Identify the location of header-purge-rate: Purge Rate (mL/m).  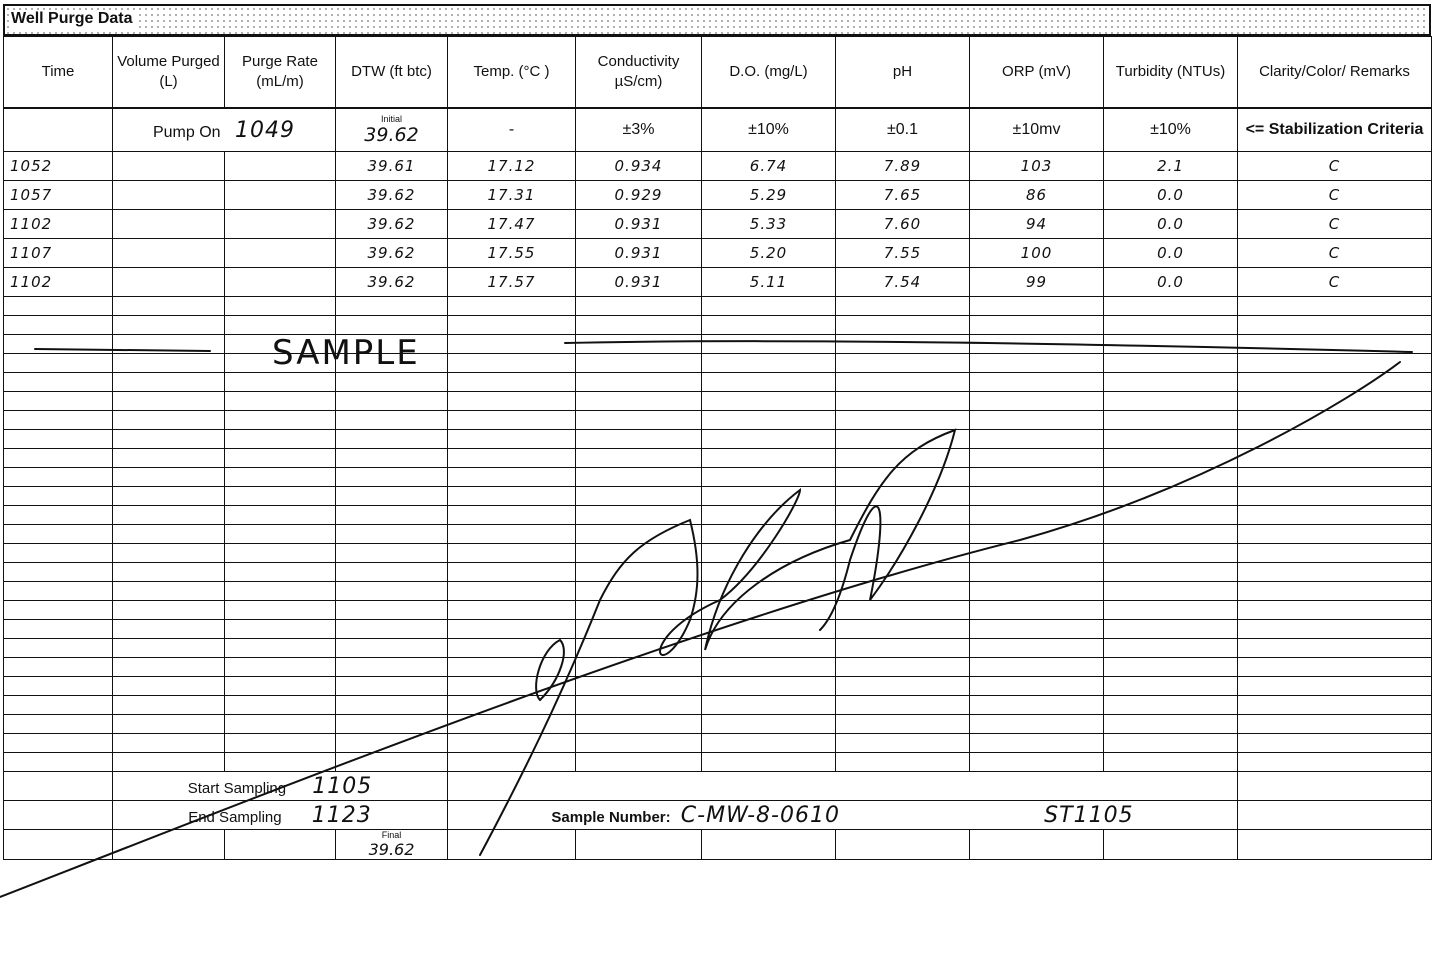
(280, 72).